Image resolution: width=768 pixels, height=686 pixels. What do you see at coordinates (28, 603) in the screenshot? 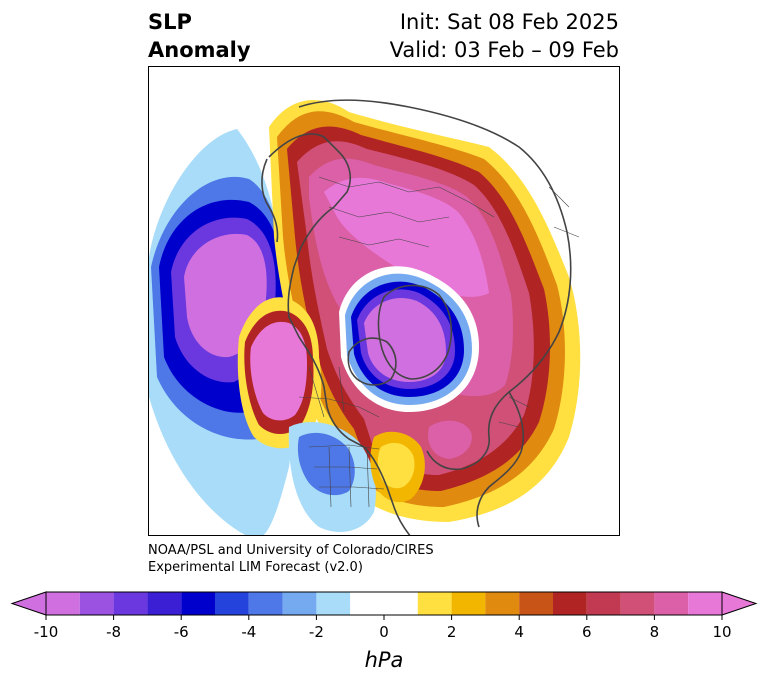
I see `colorbar-extend-low` at bounding box center [28, 603].